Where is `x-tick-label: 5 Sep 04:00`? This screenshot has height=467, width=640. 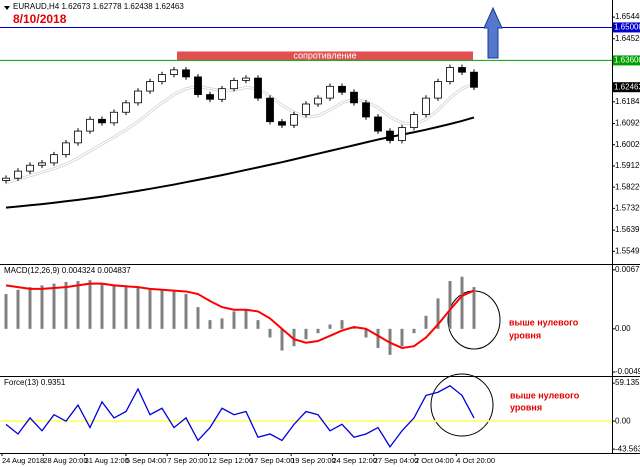 x-tick-label: 5 Sep 04:00 is located at coordinates (146, 460).